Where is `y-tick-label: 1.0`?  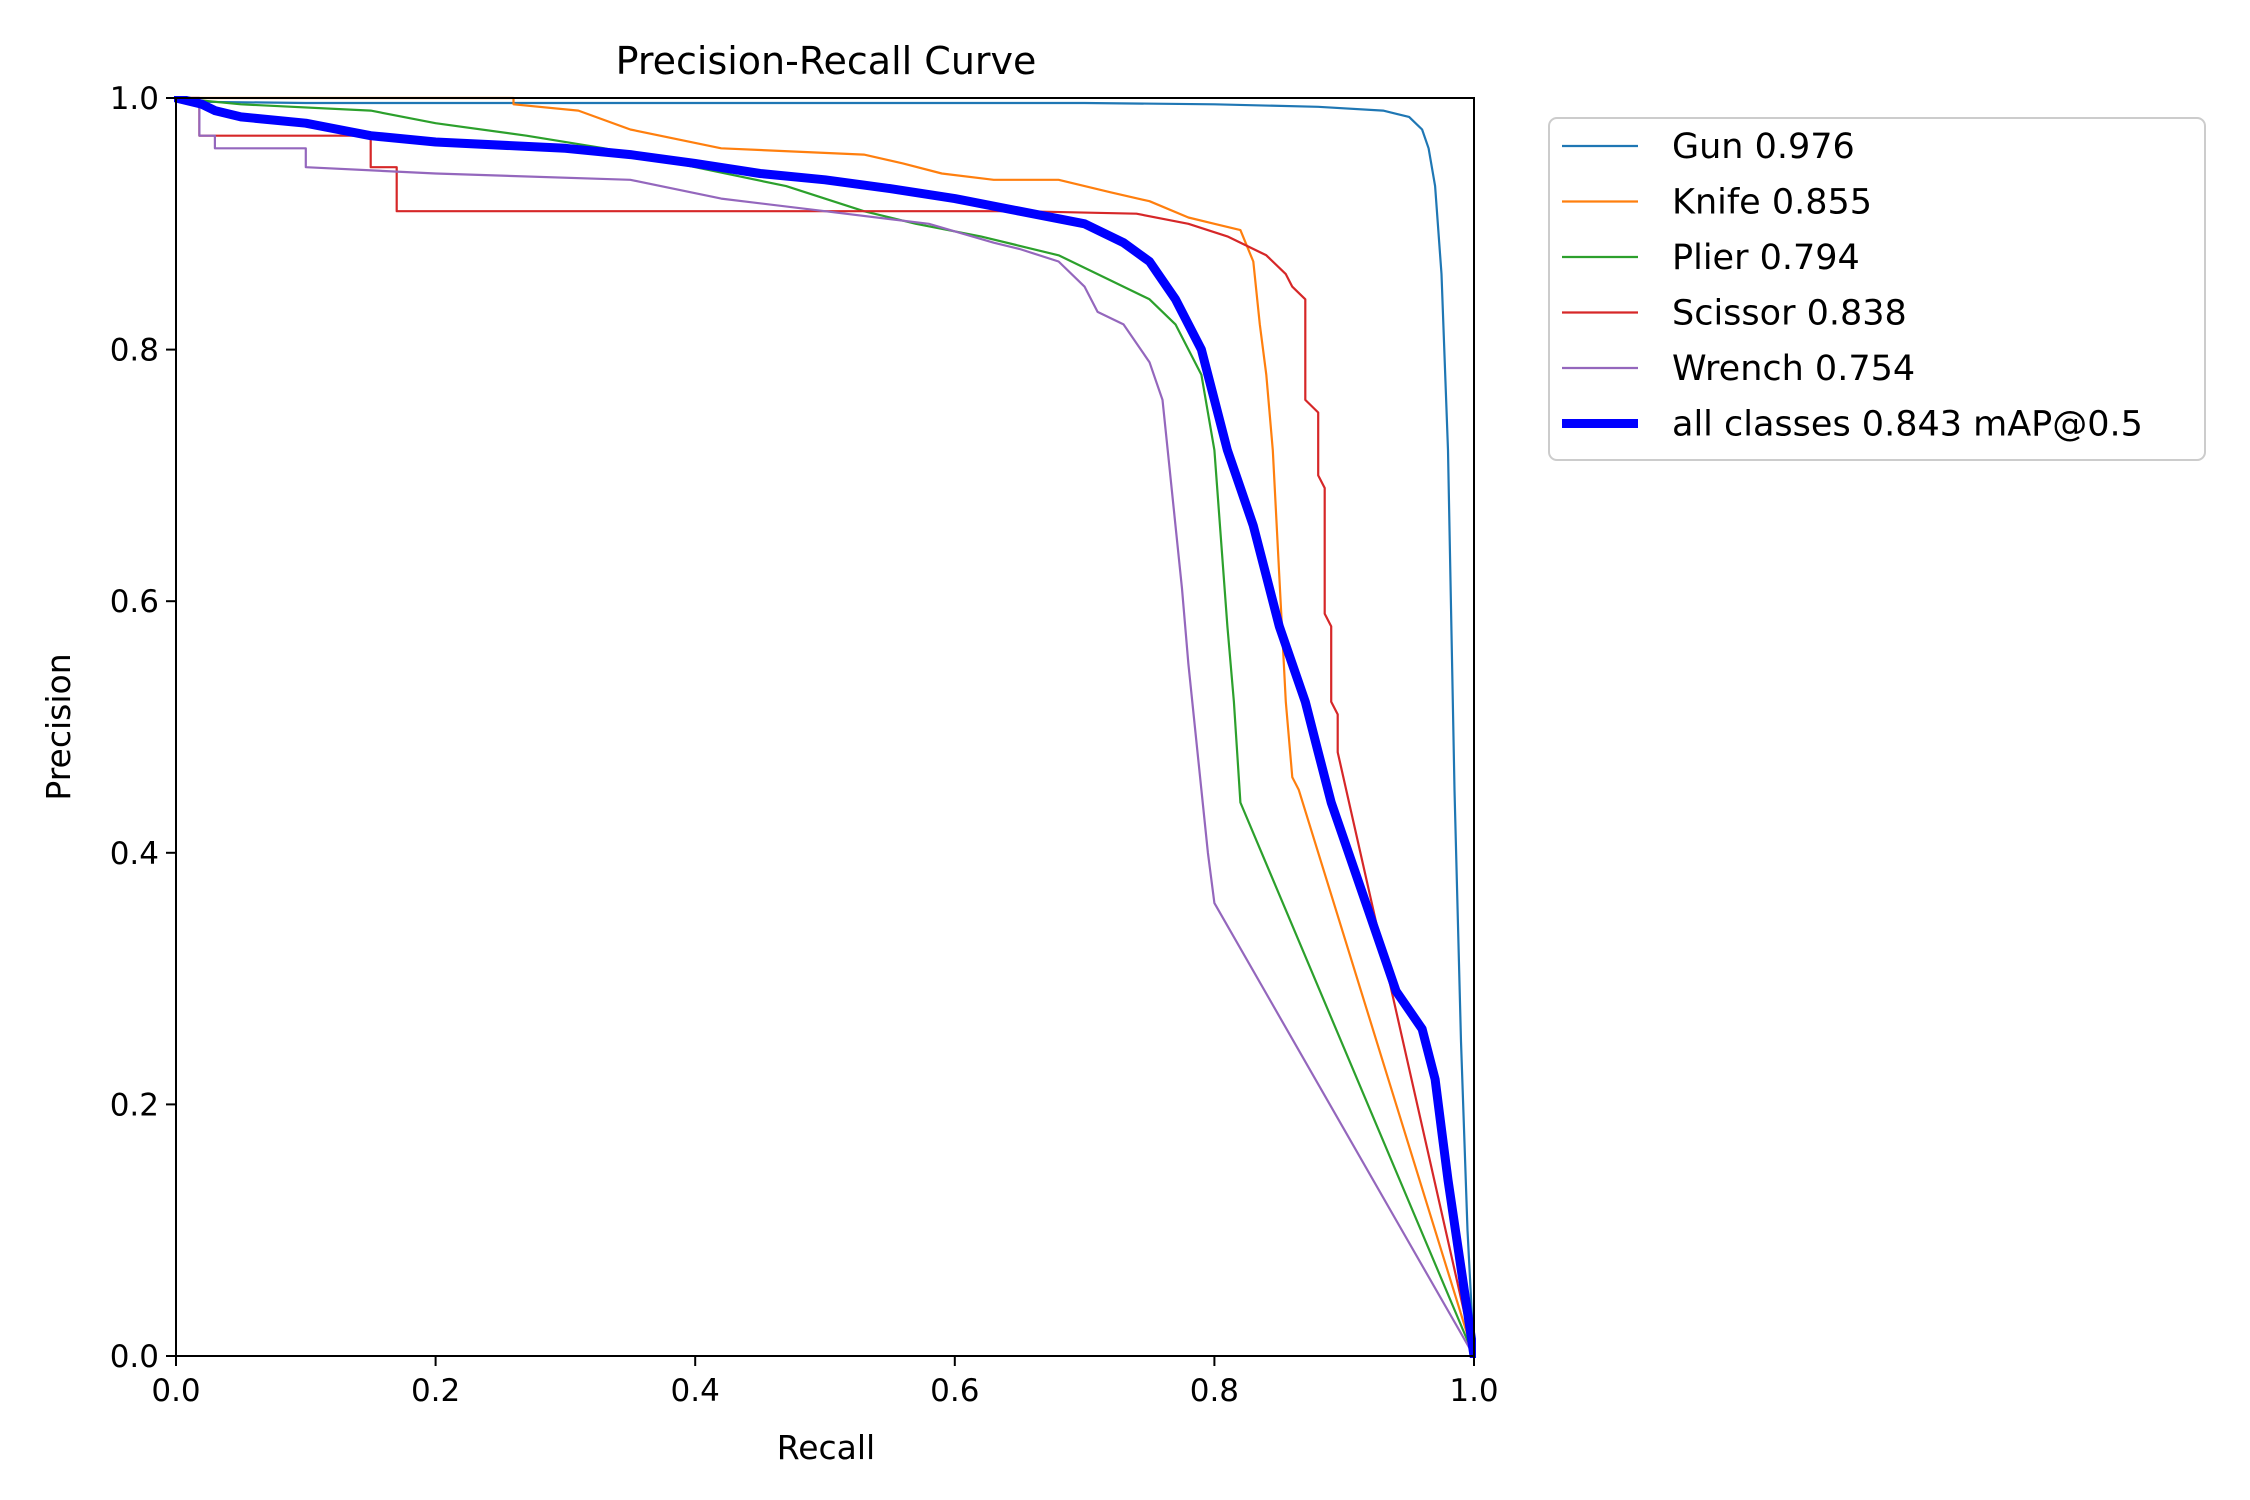
y-tick-label: 1.0 is located at coordinates (134, 99).